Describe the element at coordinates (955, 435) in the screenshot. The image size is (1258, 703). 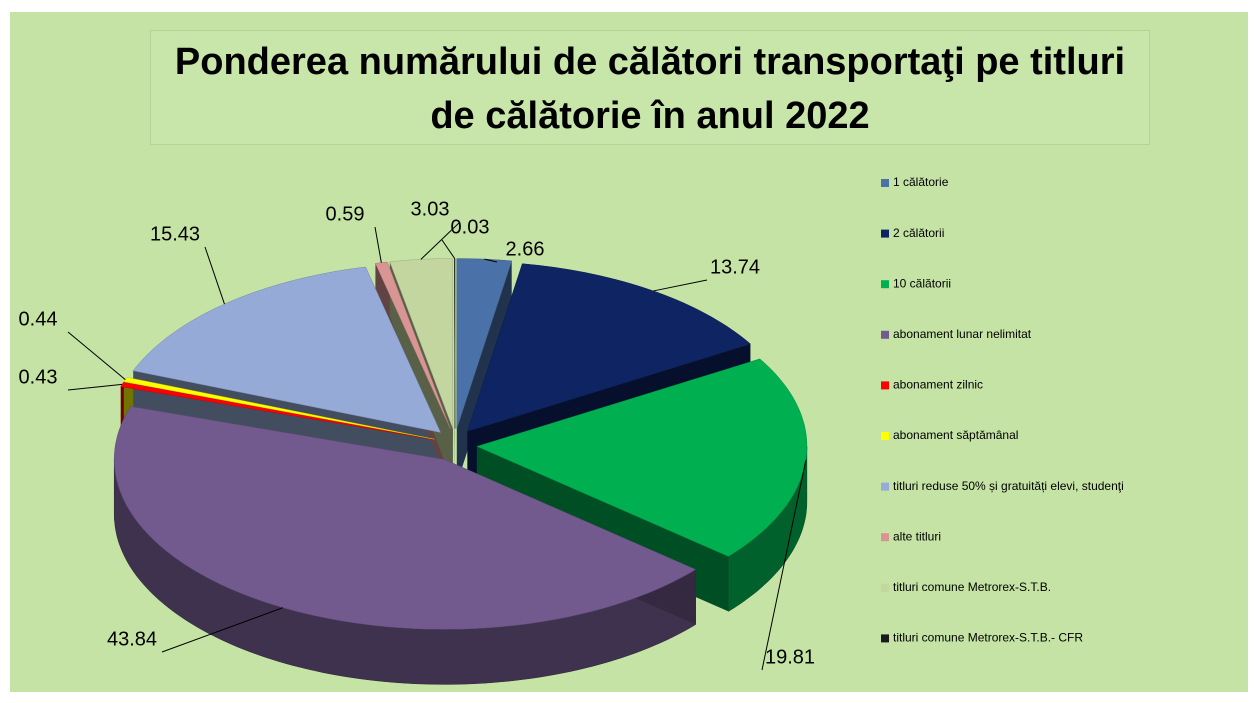
I see `legend-label: abonament săptămânal` at that location.